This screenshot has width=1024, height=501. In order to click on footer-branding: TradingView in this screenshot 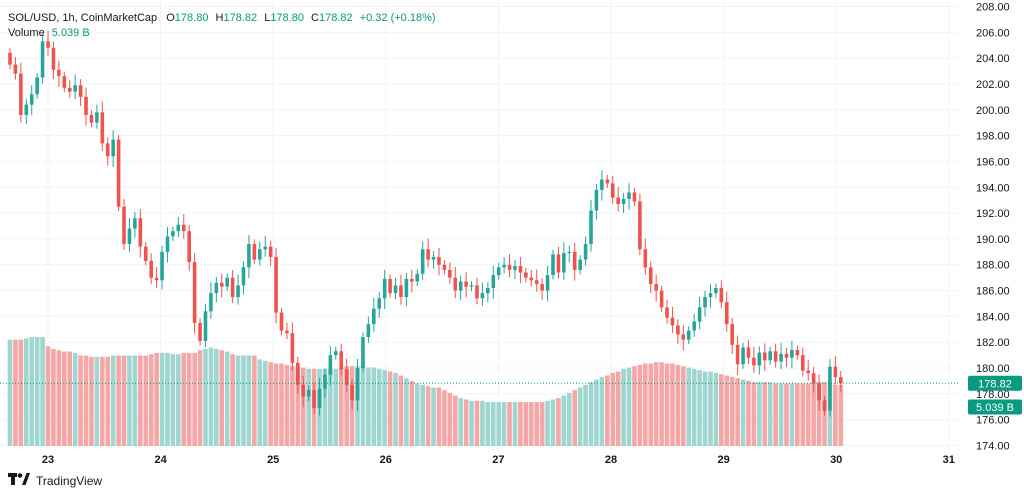, I will do `click(55, 480)`.